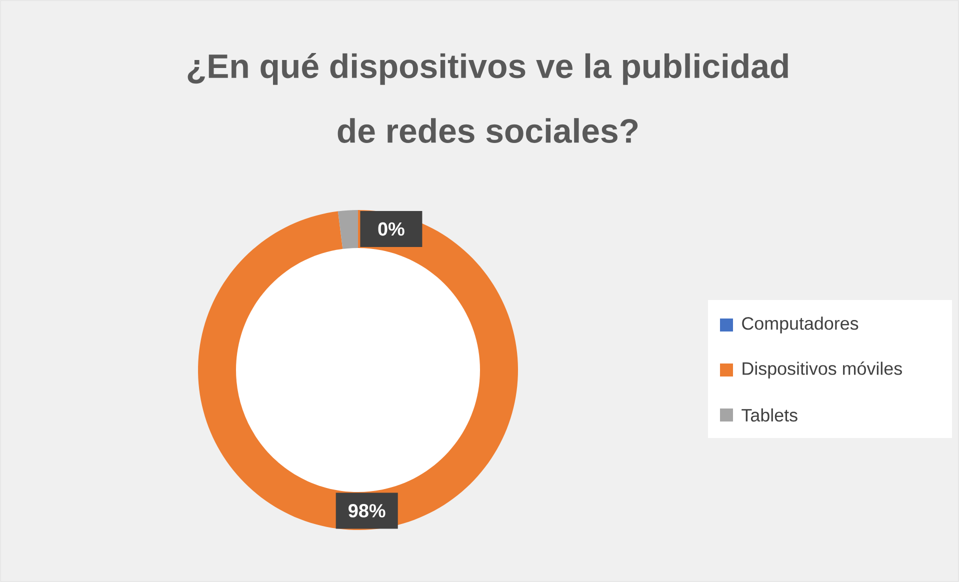 The height and width of the screenshot is (582, 959). I want to click on text: 0%, so click(391, 229).